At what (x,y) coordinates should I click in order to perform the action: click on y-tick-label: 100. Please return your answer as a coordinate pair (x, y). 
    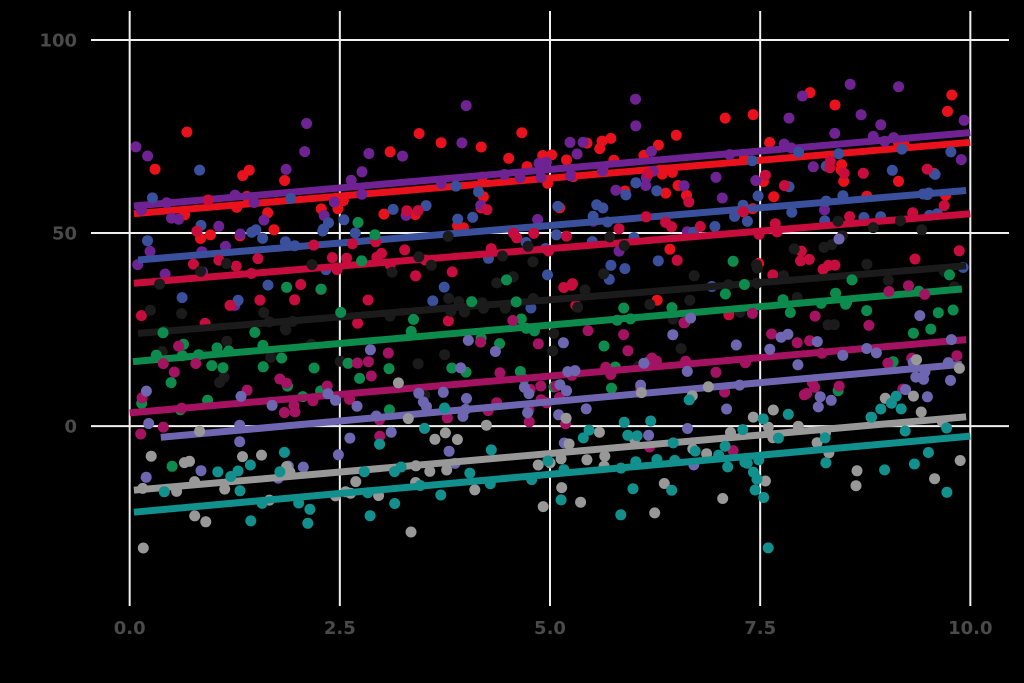
    Looking at the image, I should click on (58, 40).